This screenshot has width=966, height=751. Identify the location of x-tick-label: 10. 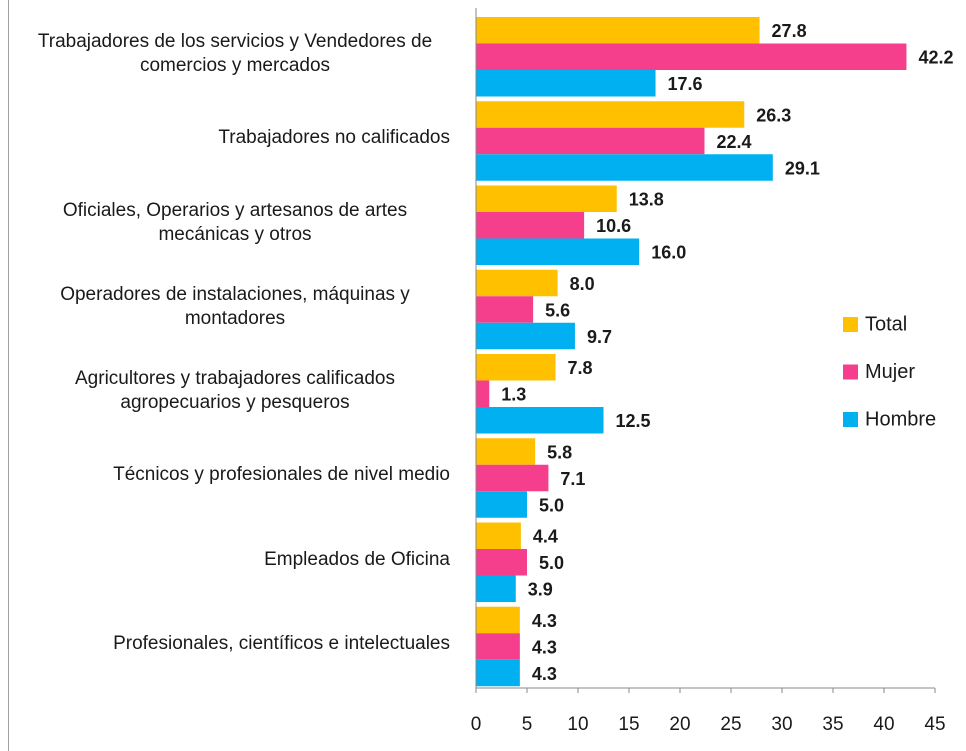
(577, 724).